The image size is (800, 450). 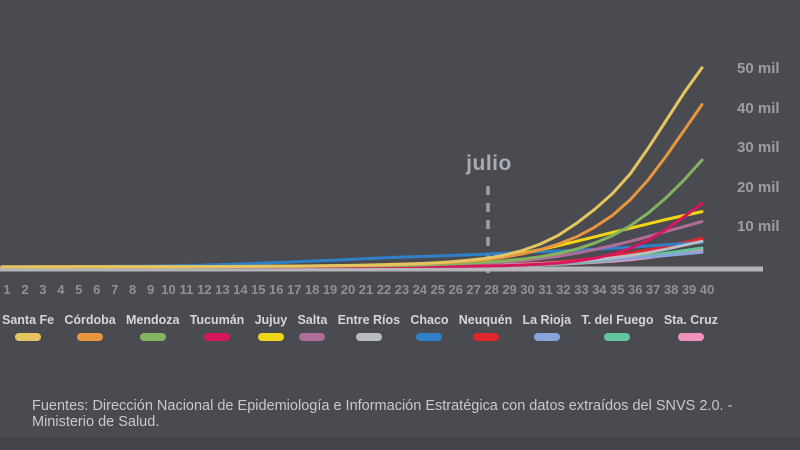 I want to click on y-tick-label: 10 mil, so click(x=758, y=227).